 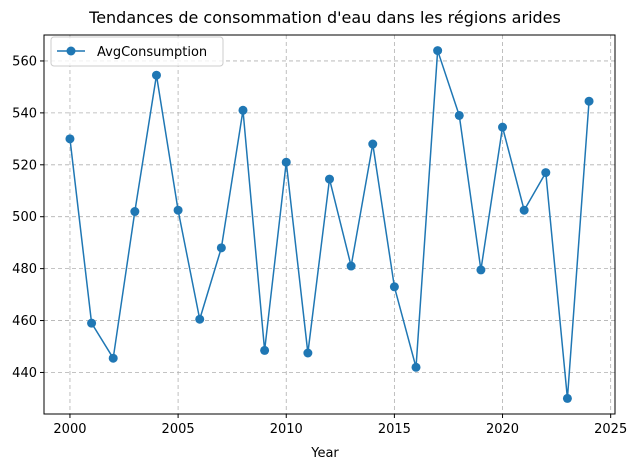 I want to click on legend: AvgConsumption, so click(x=137, y=51).